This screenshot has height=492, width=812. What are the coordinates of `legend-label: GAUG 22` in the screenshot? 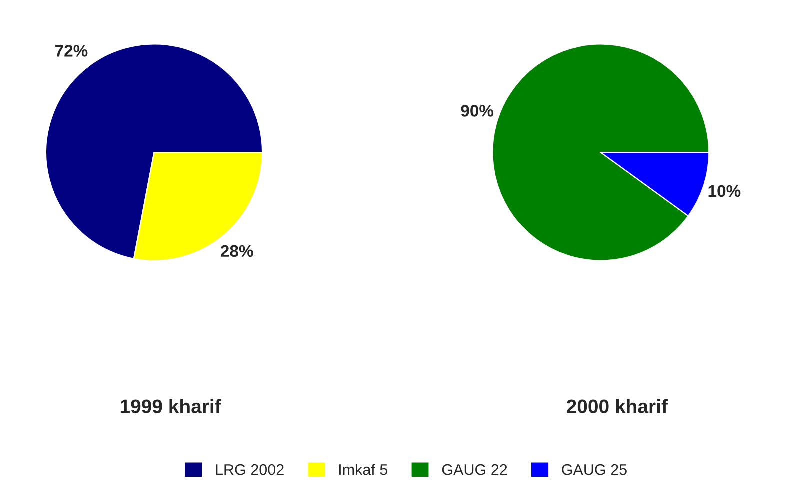 It's located at (475, 470).